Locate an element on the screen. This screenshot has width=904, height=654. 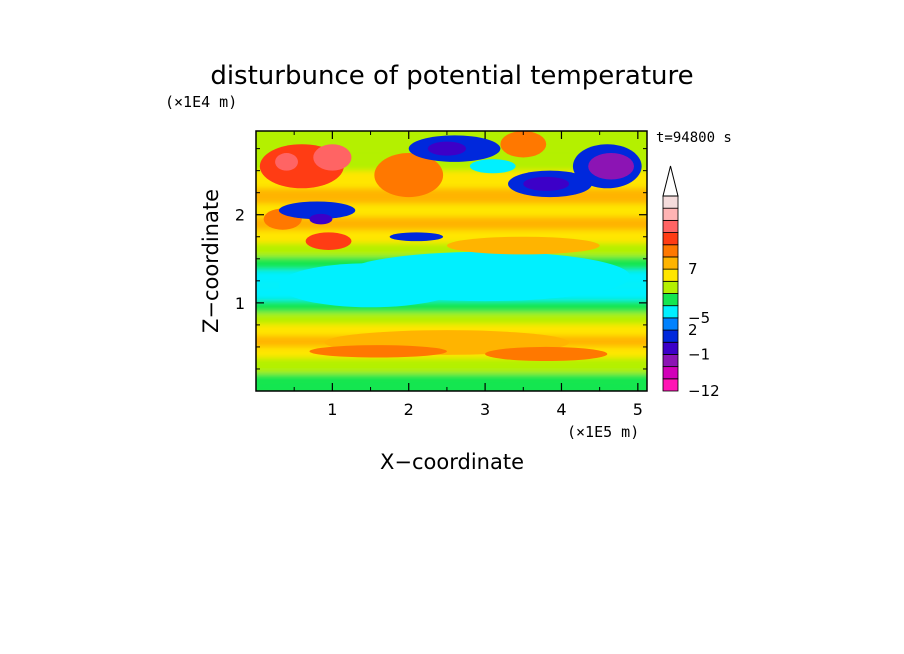
colorbar-label: −12 is located at coordinates (704, 391).